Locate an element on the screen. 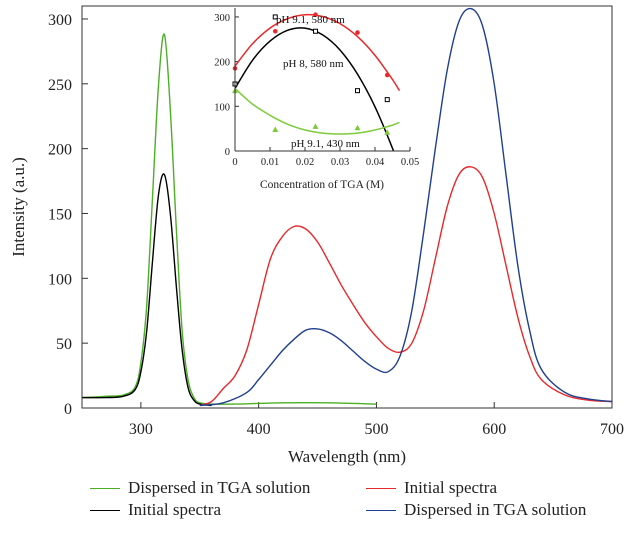 This screenshot has width=632, height=552. legend-swatch-red is located at coordinates (381, 488).